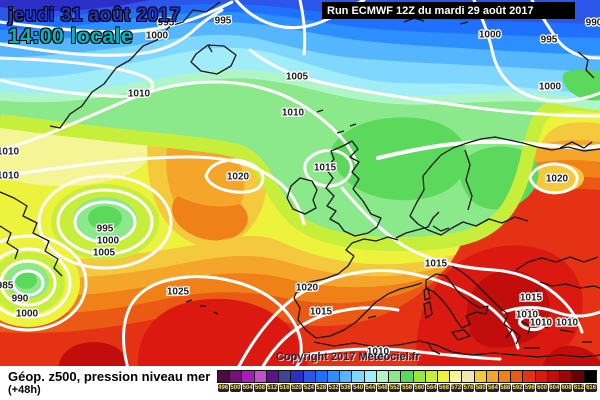 The height and width of the screenshot is (400, 600). Describe the element at coordinates (348, 357) in the screenshot. I see `copyright-text: Copyright 2017 Meteociel.fr` at that location.